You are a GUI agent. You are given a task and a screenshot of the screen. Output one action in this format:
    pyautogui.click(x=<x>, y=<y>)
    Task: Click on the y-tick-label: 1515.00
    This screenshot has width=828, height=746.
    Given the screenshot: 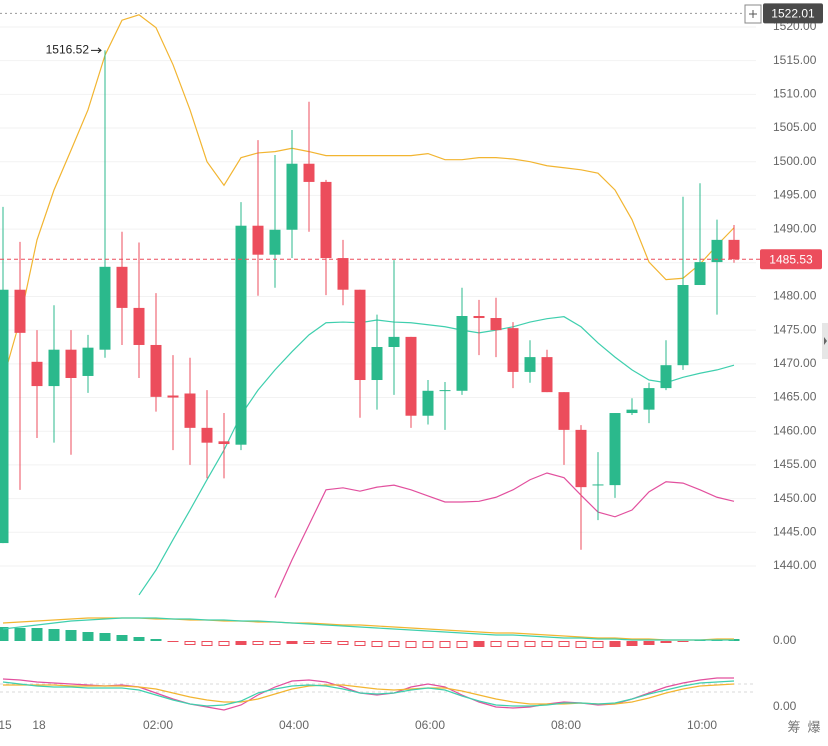 What is the action you would take?
    pyautogui.click(x=795, y=60)
    